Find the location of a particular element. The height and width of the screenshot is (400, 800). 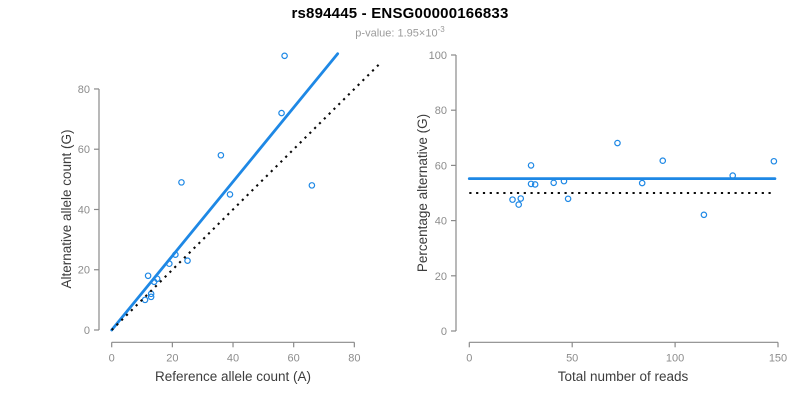

p-value-text: p-value: 1.95×10 is located at coordinates (396, 33).